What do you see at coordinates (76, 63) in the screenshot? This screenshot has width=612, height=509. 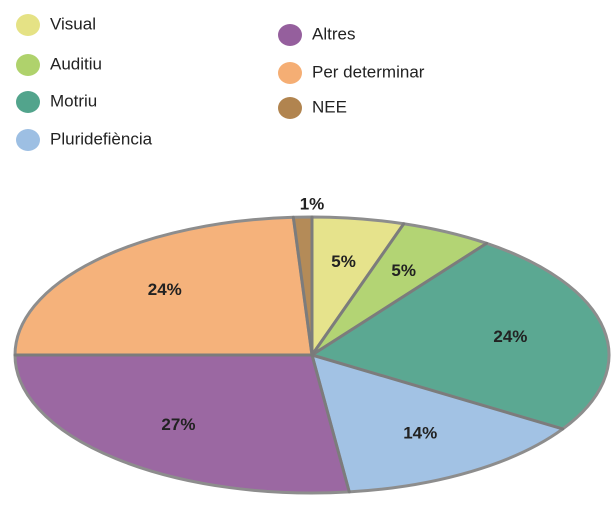 I see `legend-label: Auditiu` at bounding box center [76, 63].